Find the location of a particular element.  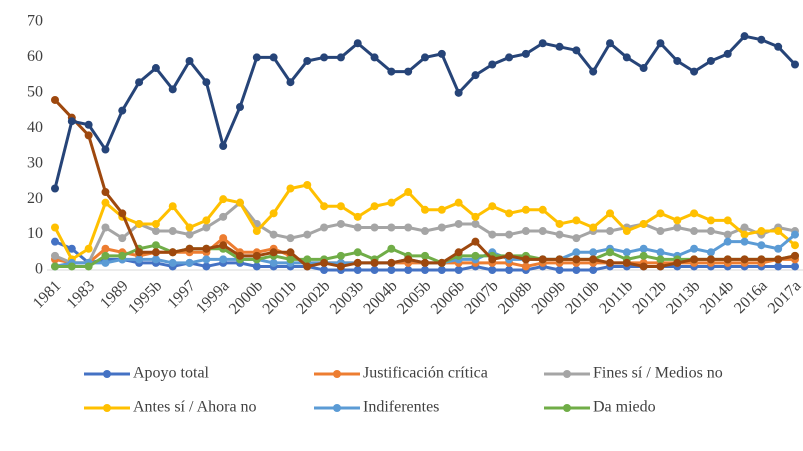

x-tick-label: 2011b is located at coordinates (616, 297).